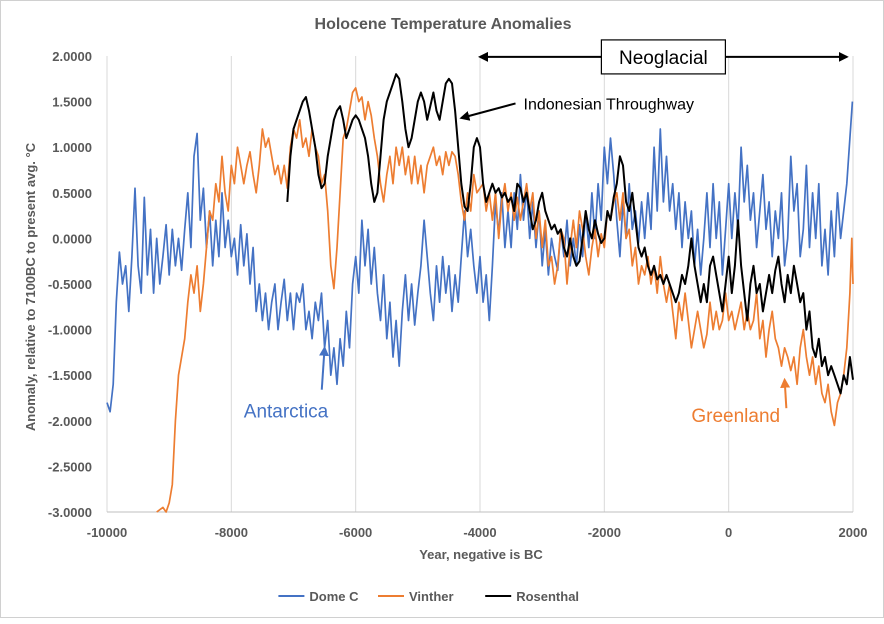 The image size is (884, 624). I want to click on chart-title: Holocene Temperature Anomalies, so click(443, 24).